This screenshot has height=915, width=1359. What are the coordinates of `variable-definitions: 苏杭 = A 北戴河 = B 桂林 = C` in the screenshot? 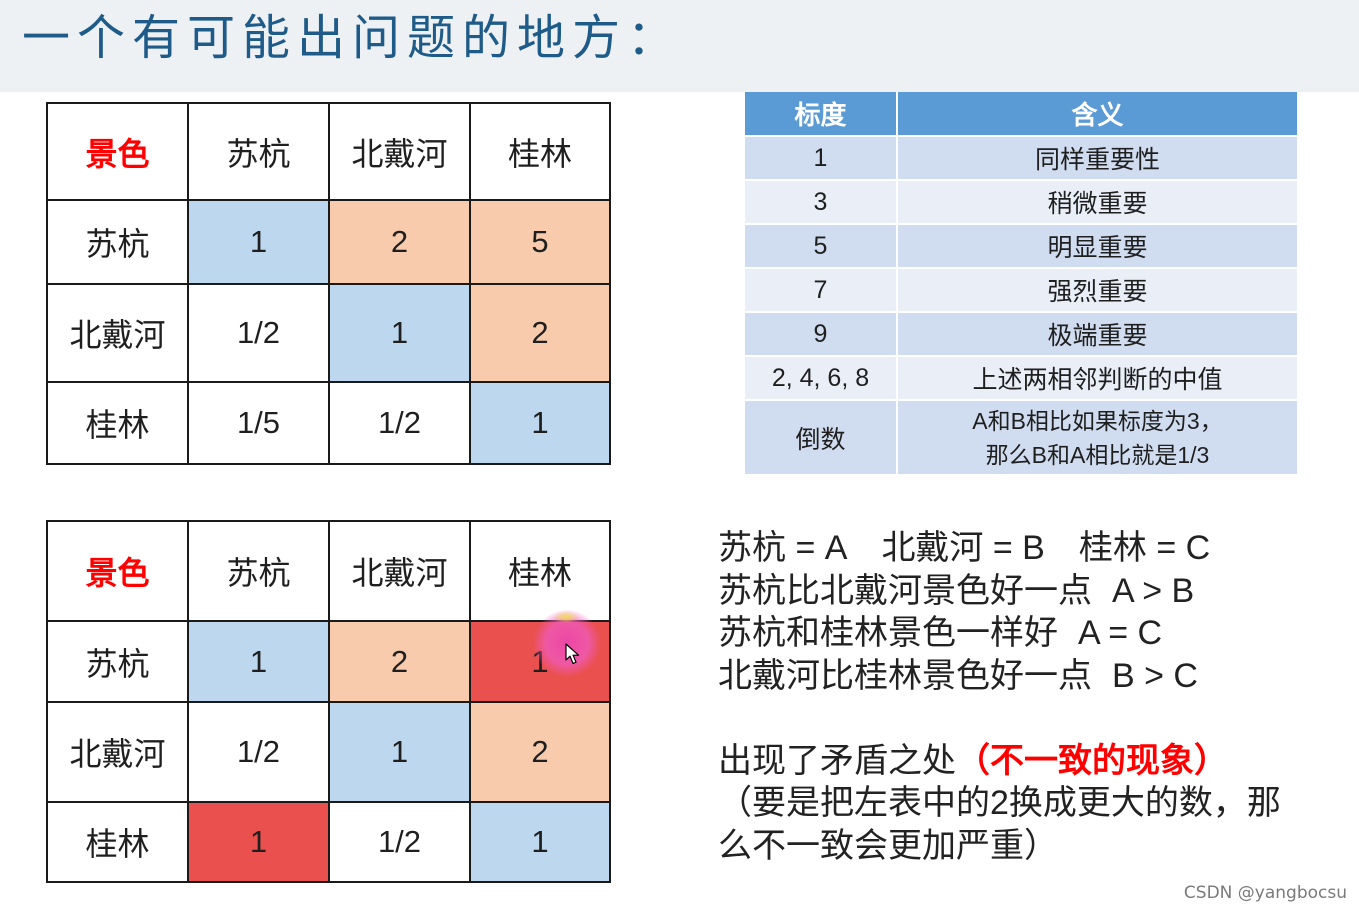 It's located at (1033, 548).